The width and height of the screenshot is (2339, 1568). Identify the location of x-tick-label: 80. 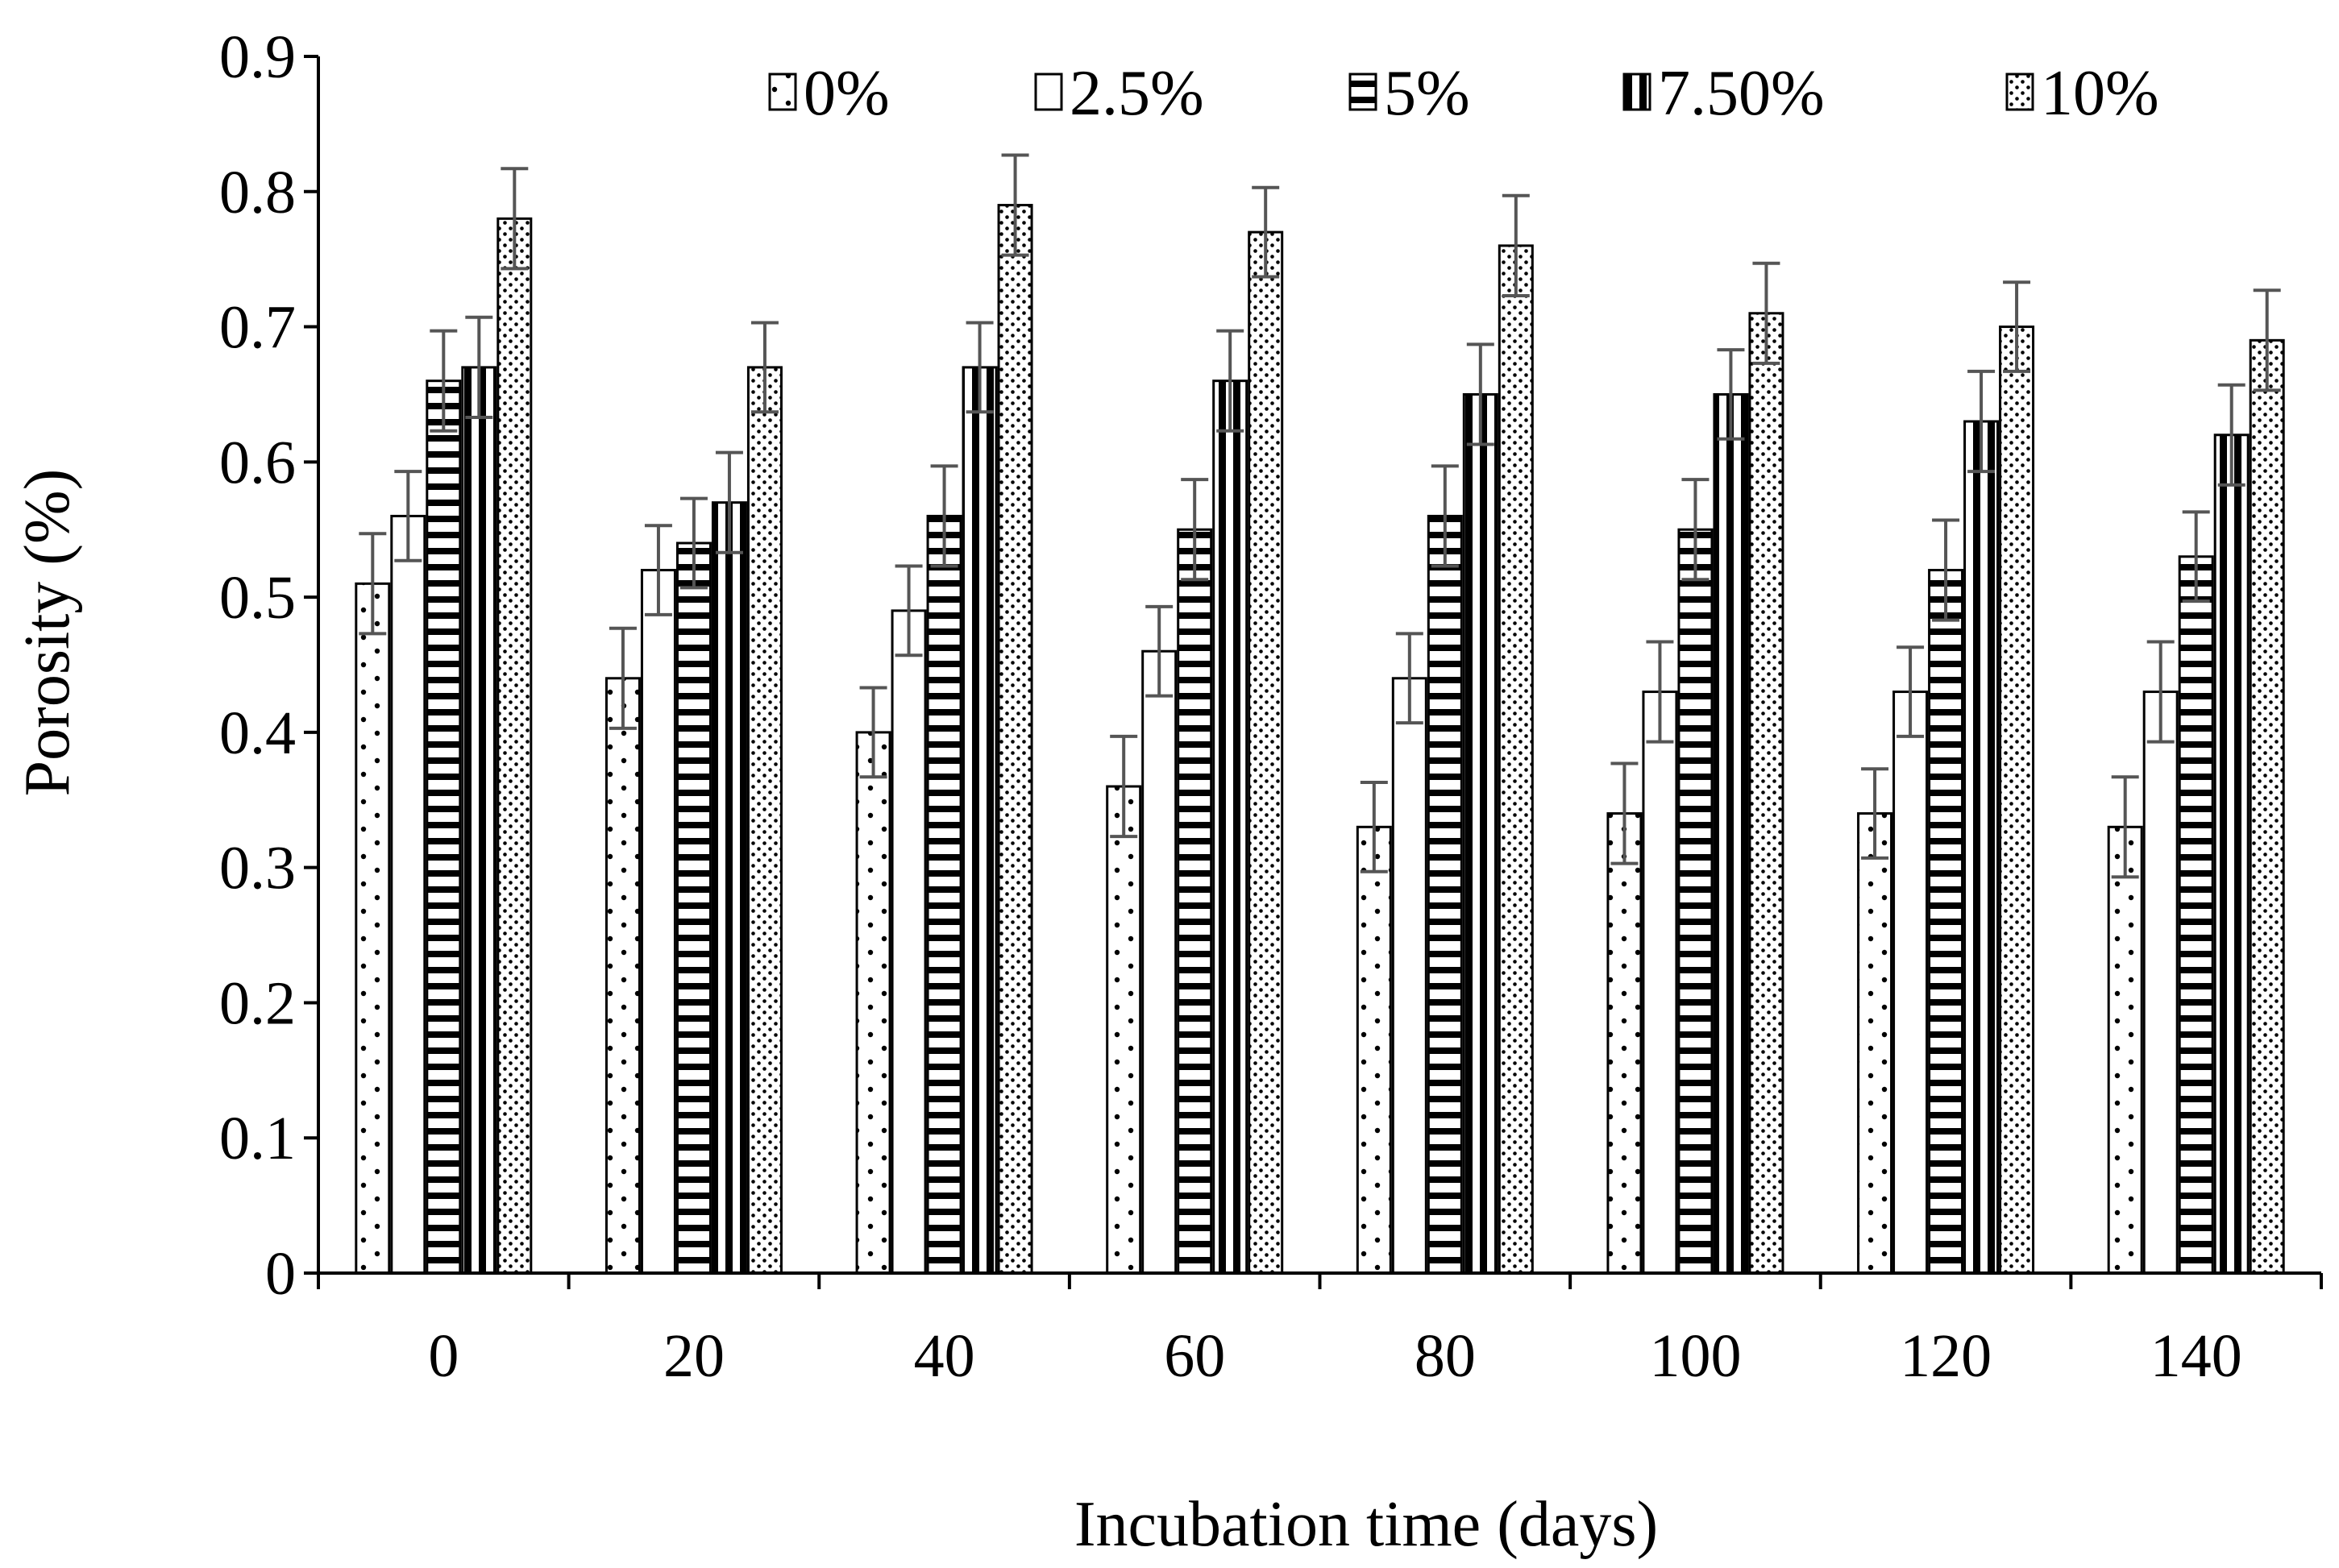
(1445, 1356).